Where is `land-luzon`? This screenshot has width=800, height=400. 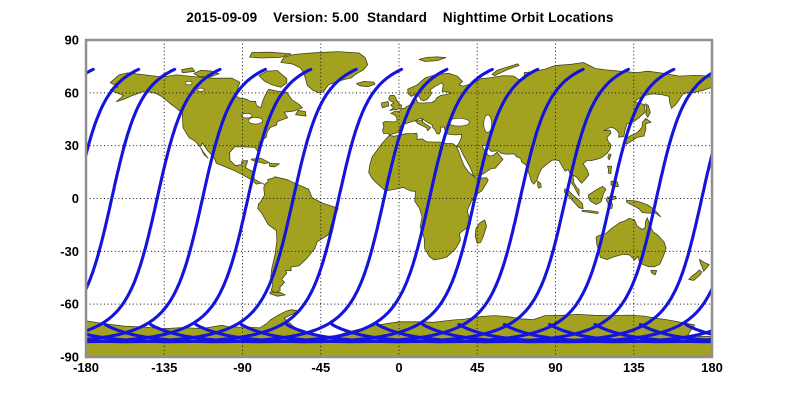
land-luzon is located at coordinates (609, 170).